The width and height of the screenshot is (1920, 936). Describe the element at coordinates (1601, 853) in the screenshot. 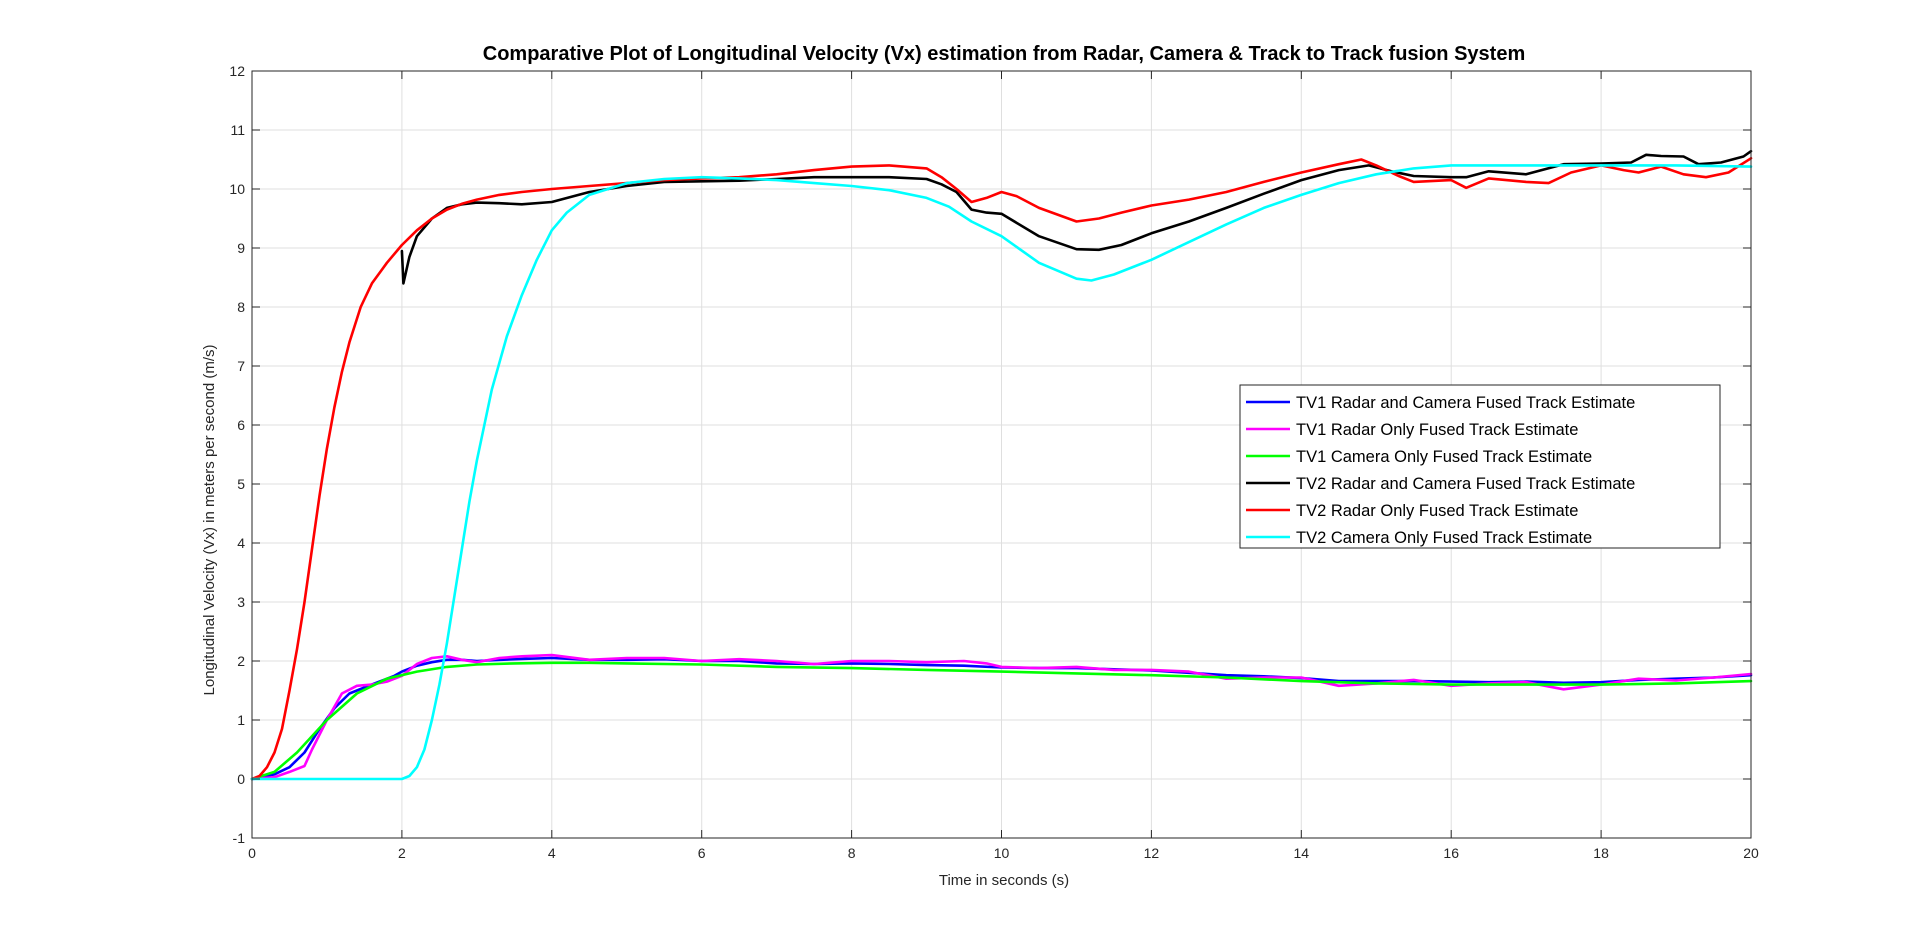

I see `x-tick-label: 18` at that location.